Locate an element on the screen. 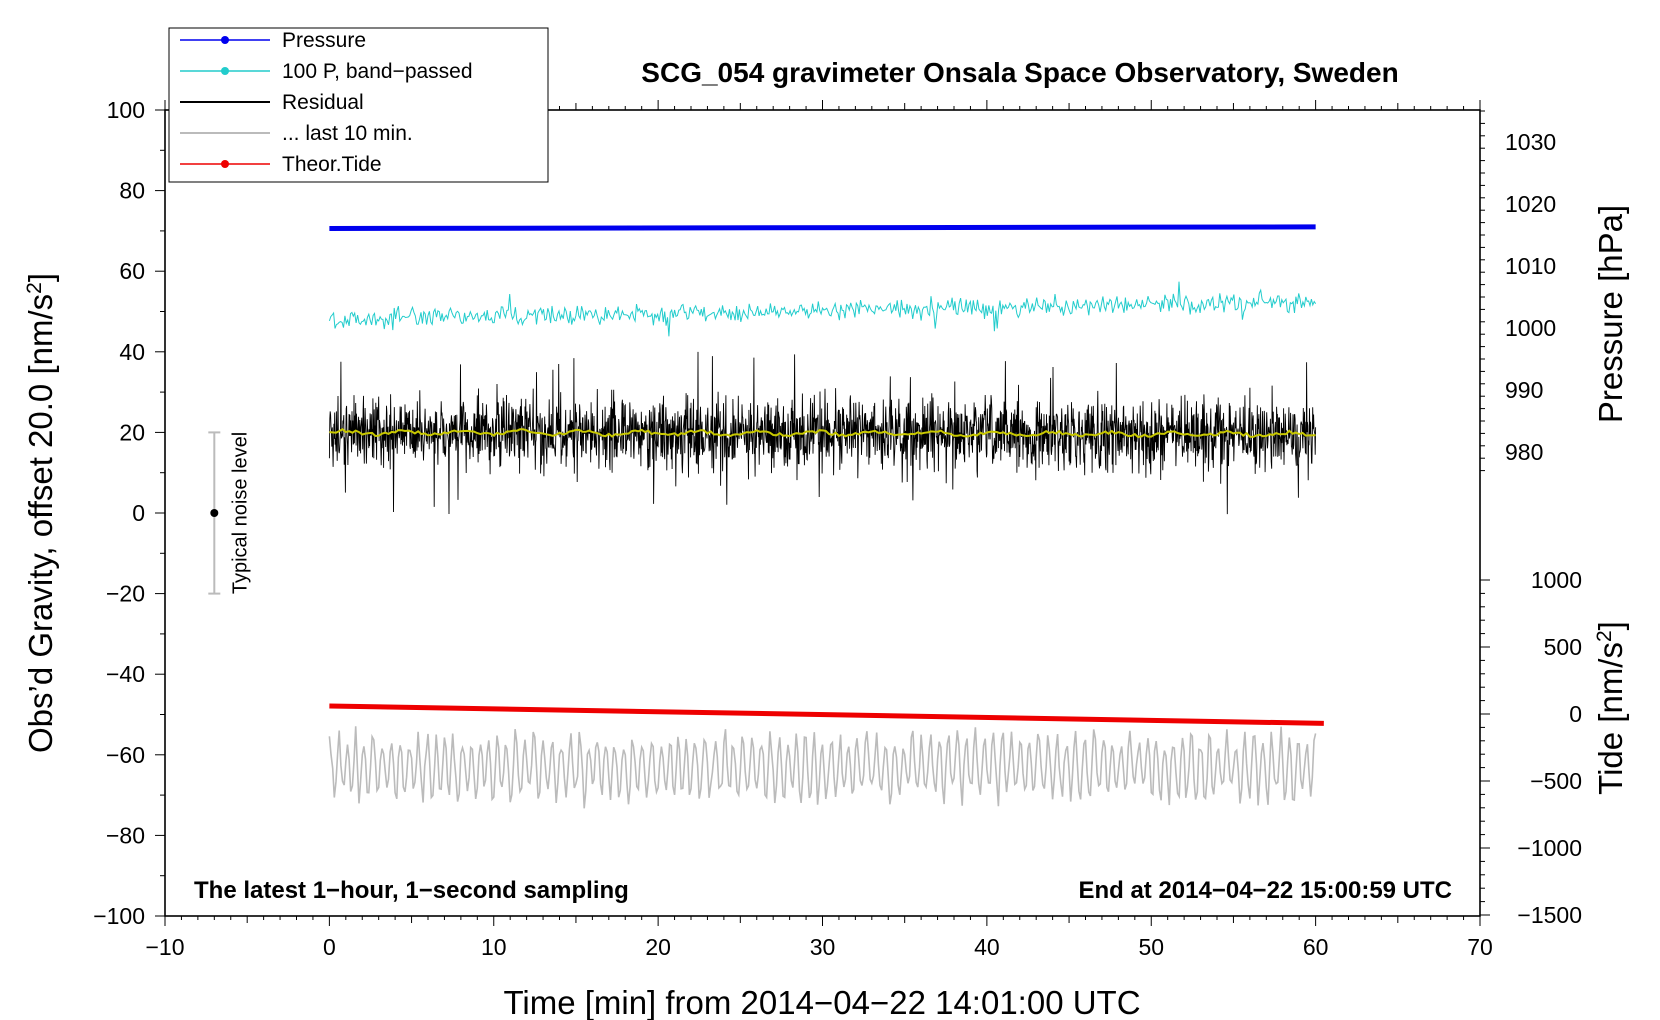 Image resolution: width=1660 pixels, height=1020 pixels. tide-title-sup: 2 is located at coordinates (1604, 636).